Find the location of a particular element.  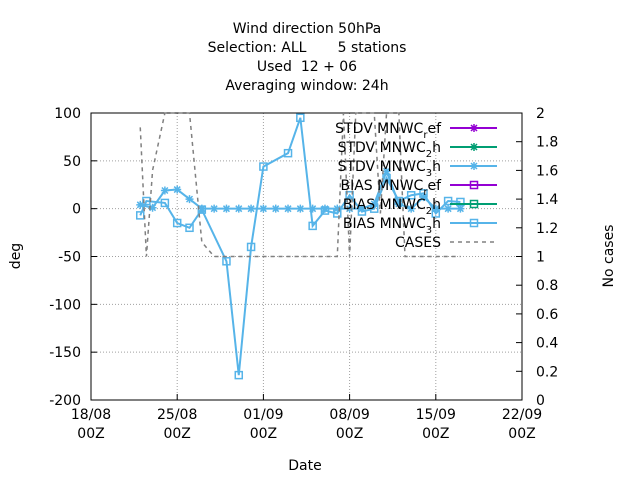

y-tick-label: -100 is located at coordinates (65, 305).